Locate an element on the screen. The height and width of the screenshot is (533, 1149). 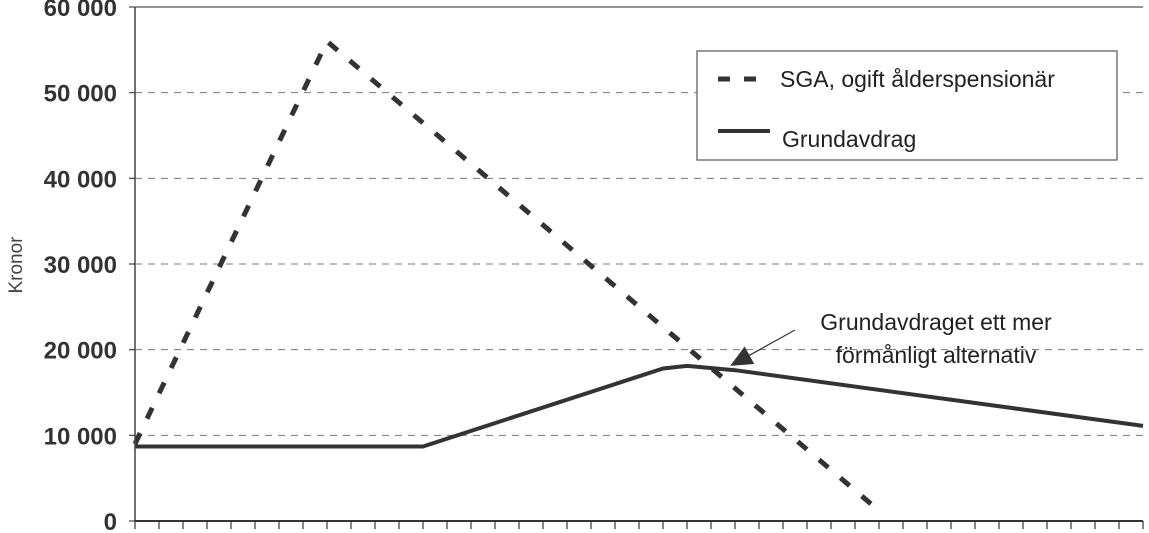
annotation-line-2: förmånligt alternativ is located at coordinates (936, 355).